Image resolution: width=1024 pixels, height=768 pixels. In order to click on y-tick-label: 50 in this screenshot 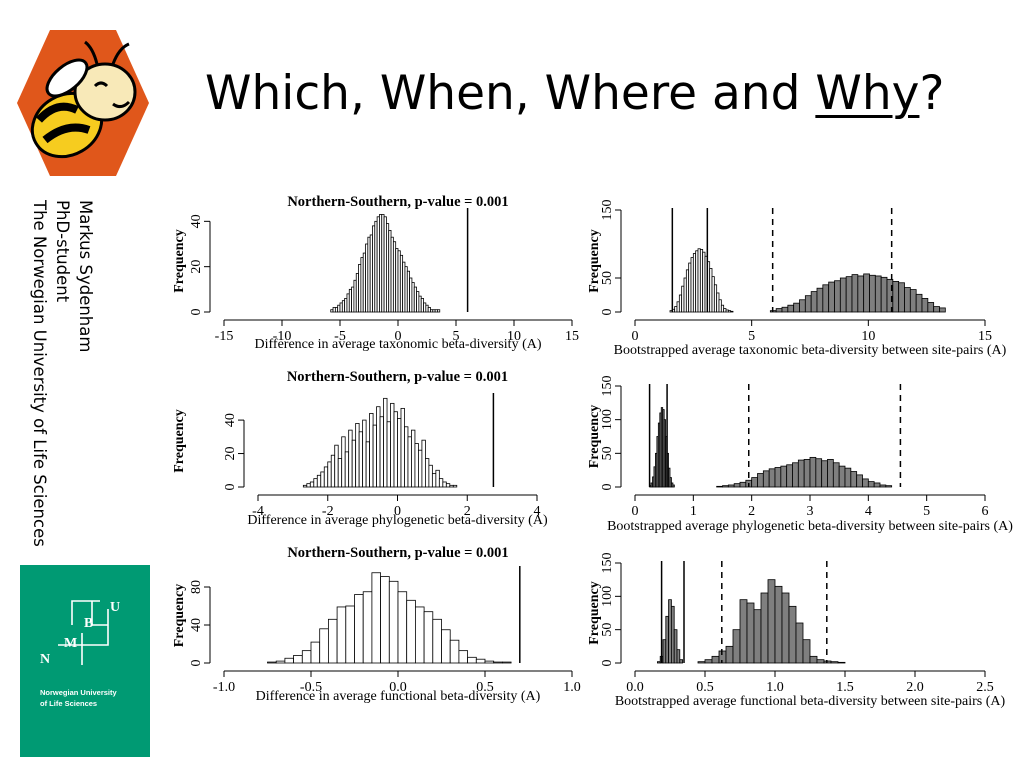, I will do `click(607, 278)`.